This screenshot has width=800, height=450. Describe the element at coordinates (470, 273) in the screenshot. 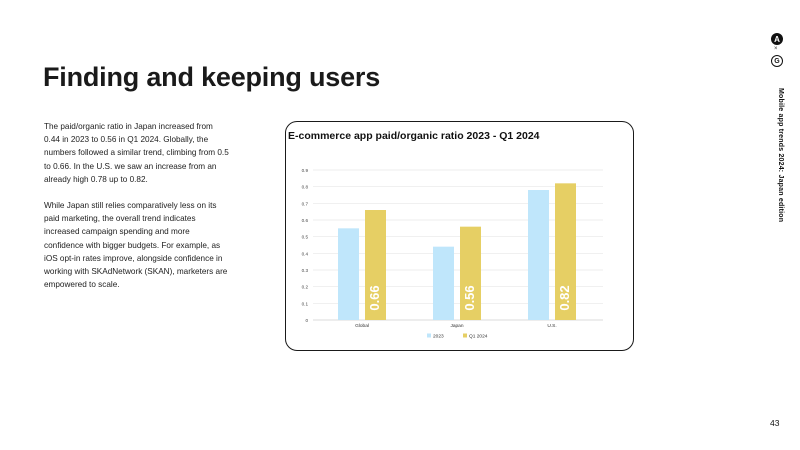

I see `bar-q1-2024-japan` at that location.